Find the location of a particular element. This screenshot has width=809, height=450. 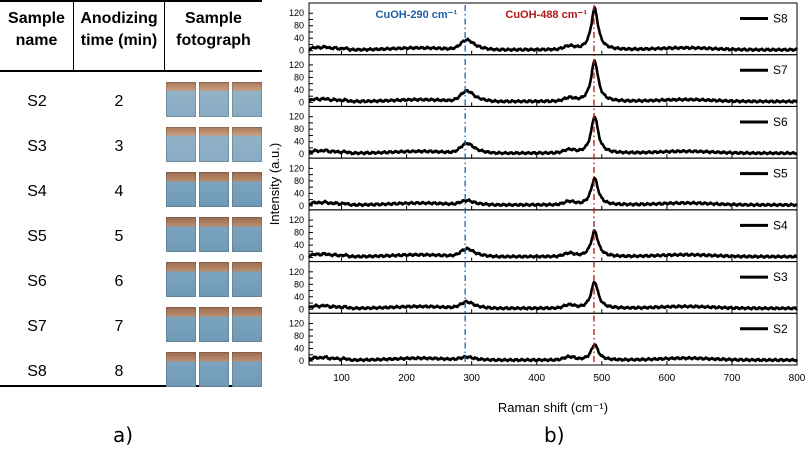

cell-anodizing-time: 6 is located at coordinates (119, 281).